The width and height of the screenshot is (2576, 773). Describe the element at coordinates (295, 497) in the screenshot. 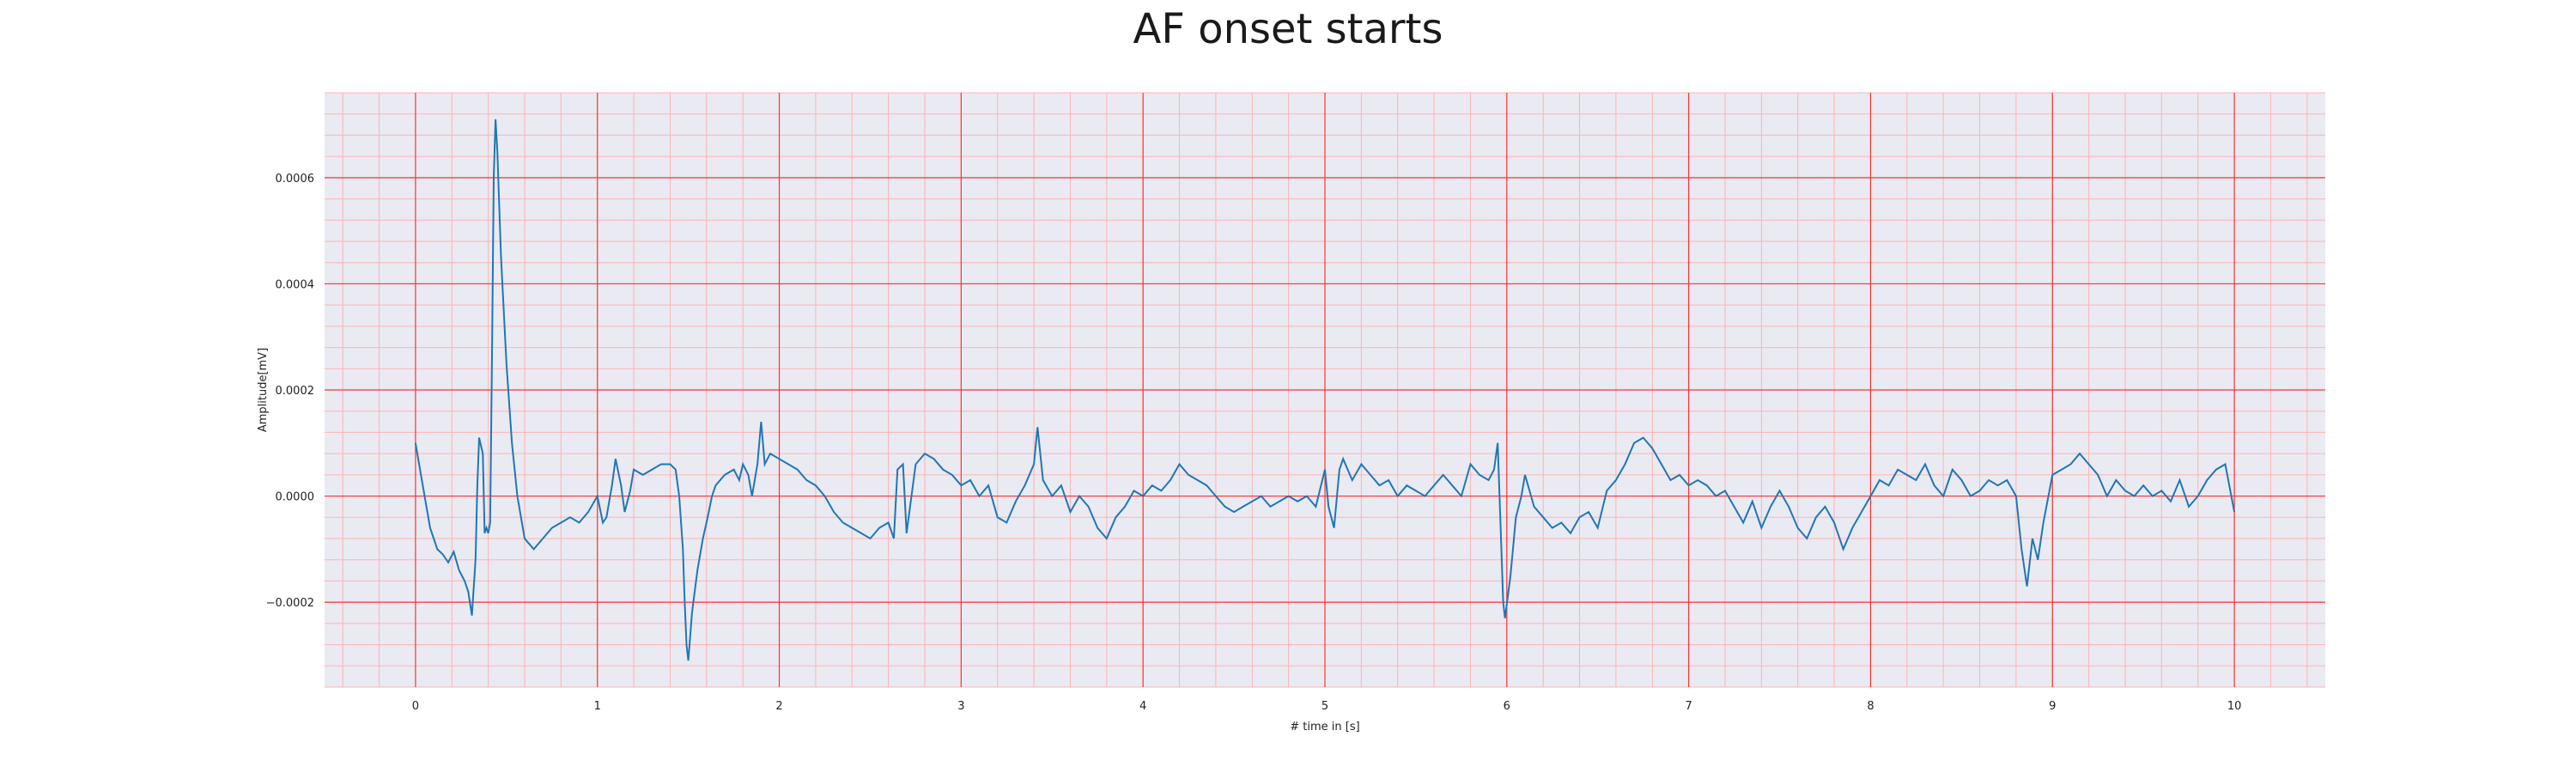

I see `y-tick-label: 0.0000` at that location.